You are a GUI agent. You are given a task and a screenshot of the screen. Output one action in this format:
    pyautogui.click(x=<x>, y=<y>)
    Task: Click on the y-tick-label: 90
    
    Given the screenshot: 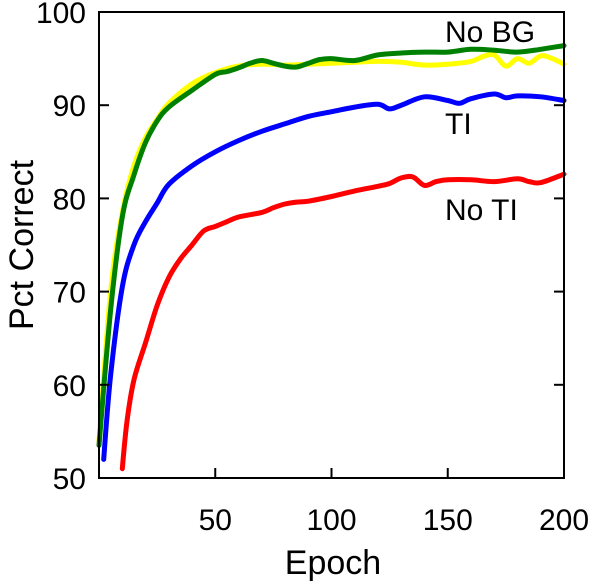 What is the action you would take?
    pyautogui.click(x=69, y=106)
    